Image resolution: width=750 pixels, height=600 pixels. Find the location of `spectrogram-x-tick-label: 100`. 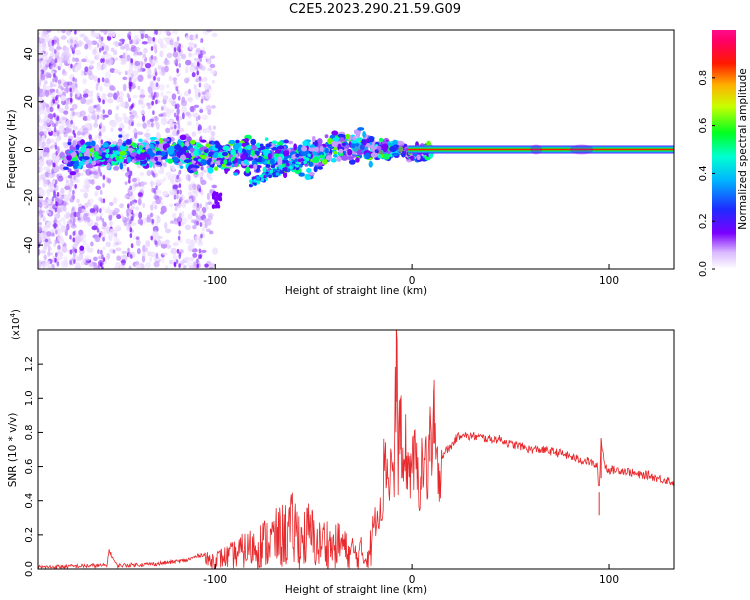

spectrogram-x-tick-label: 100 is located at coordinates (609, 281).